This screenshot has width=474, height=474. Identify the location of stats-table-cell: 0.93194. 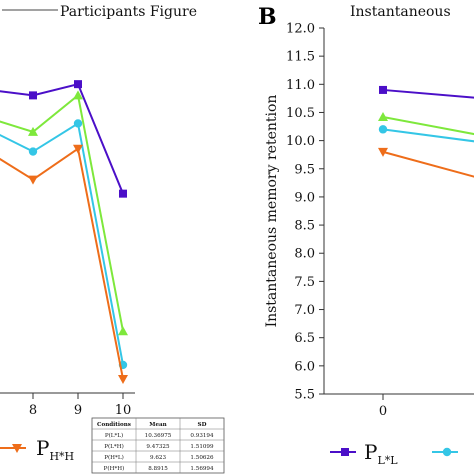
(202, 436).